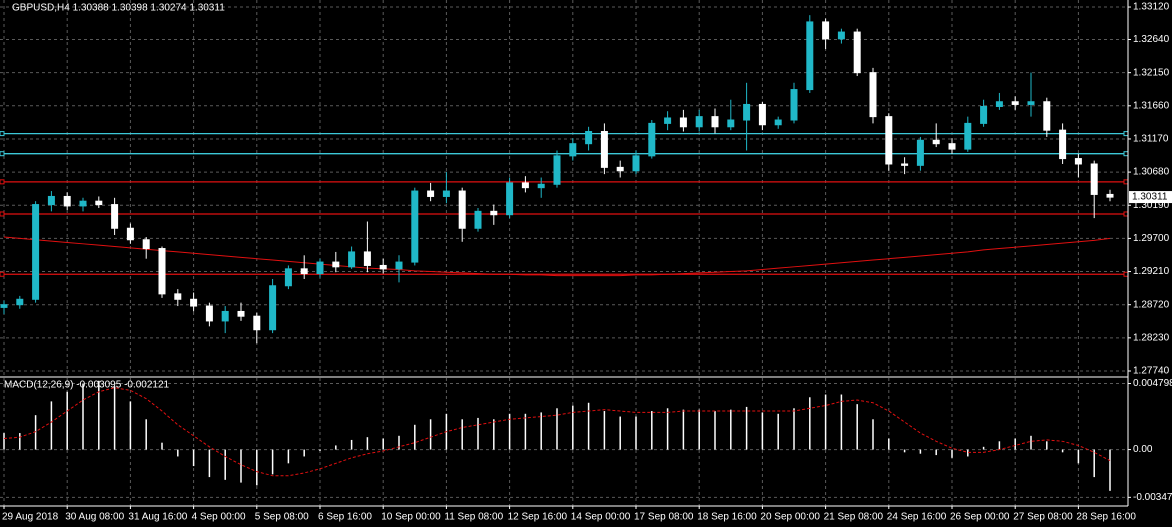 This screenshot has height=527, width=1172. What do you see at coordinates (1106, 517) in the screenshot?
I see `x-tick-label: 28 Sep 16:00` at bounding box center [1106, 517].